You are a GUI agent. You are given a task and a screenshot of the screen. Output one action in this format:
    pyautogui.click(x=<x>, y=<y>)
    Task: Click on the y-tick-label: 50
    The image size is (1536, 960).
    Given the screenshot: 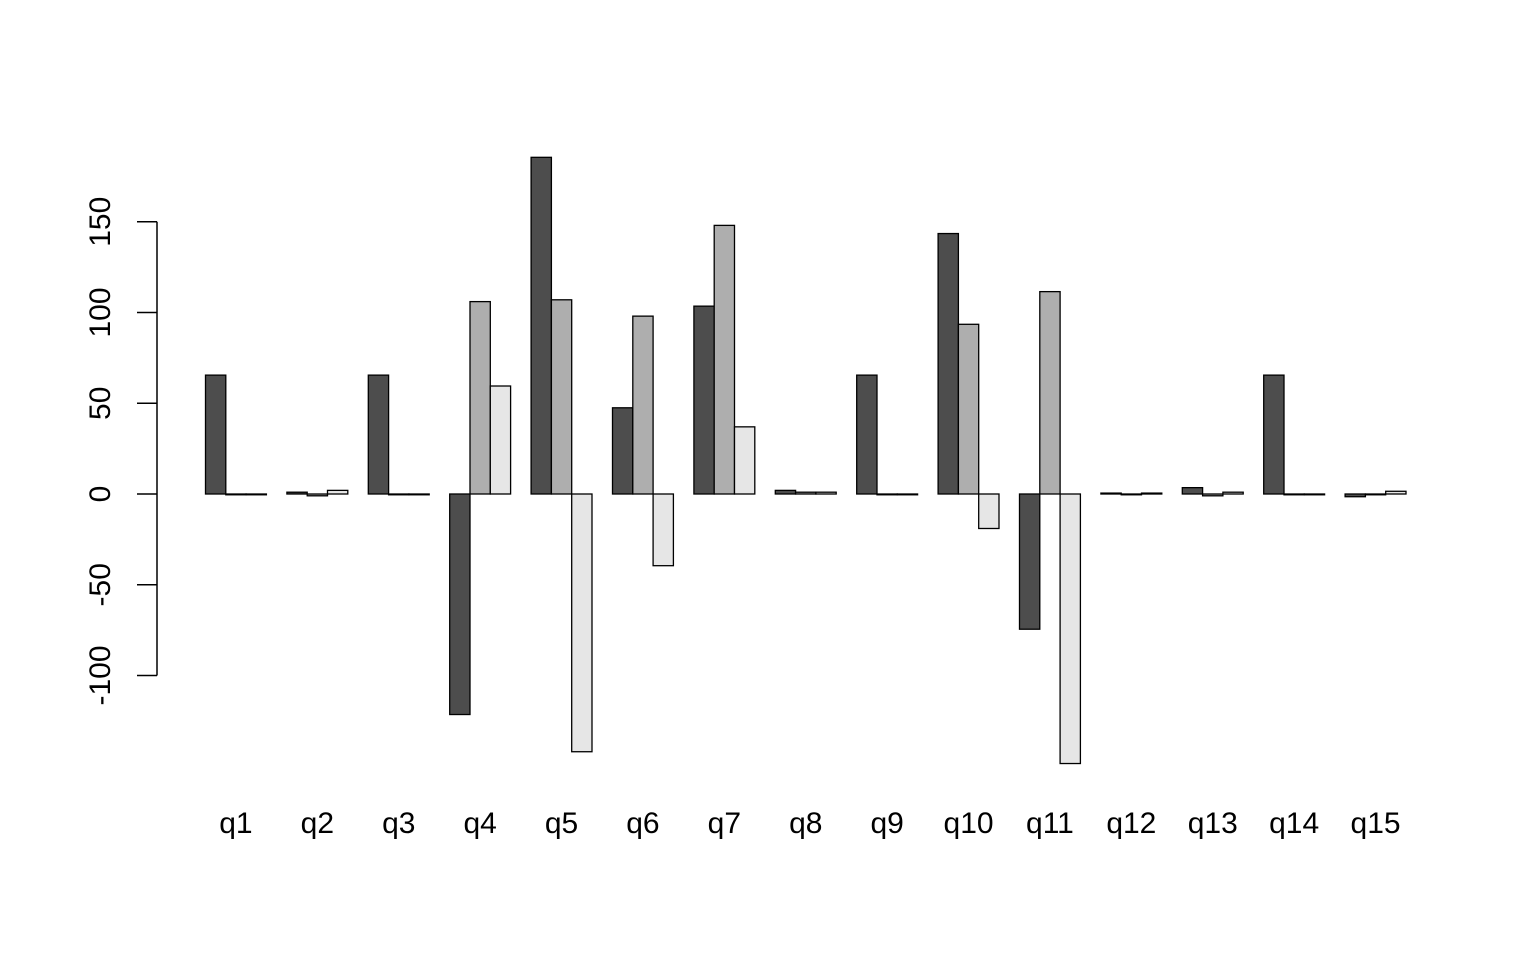 What is the action you would take?
    pyautogui.click(x=100, y=403)
    